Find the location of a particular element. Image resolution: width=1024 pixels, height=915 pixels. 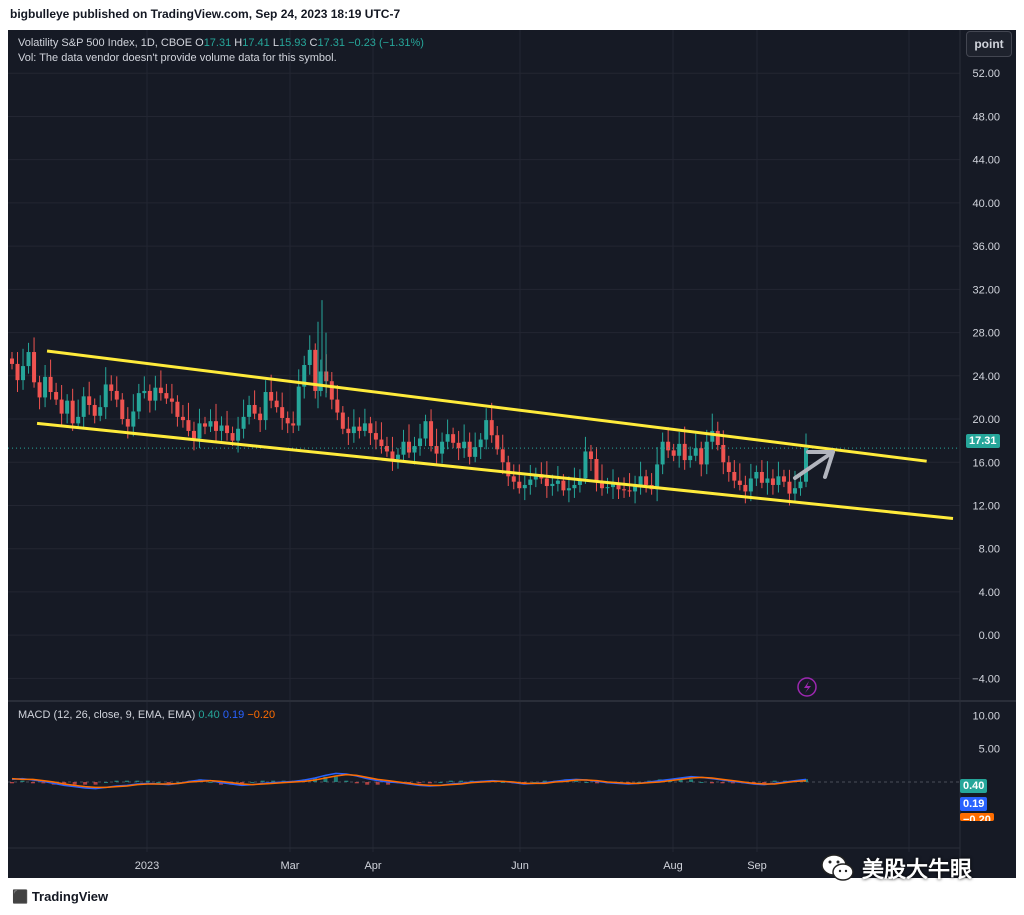

macd-tag: 0.40 is located at coordinates (974, 786).